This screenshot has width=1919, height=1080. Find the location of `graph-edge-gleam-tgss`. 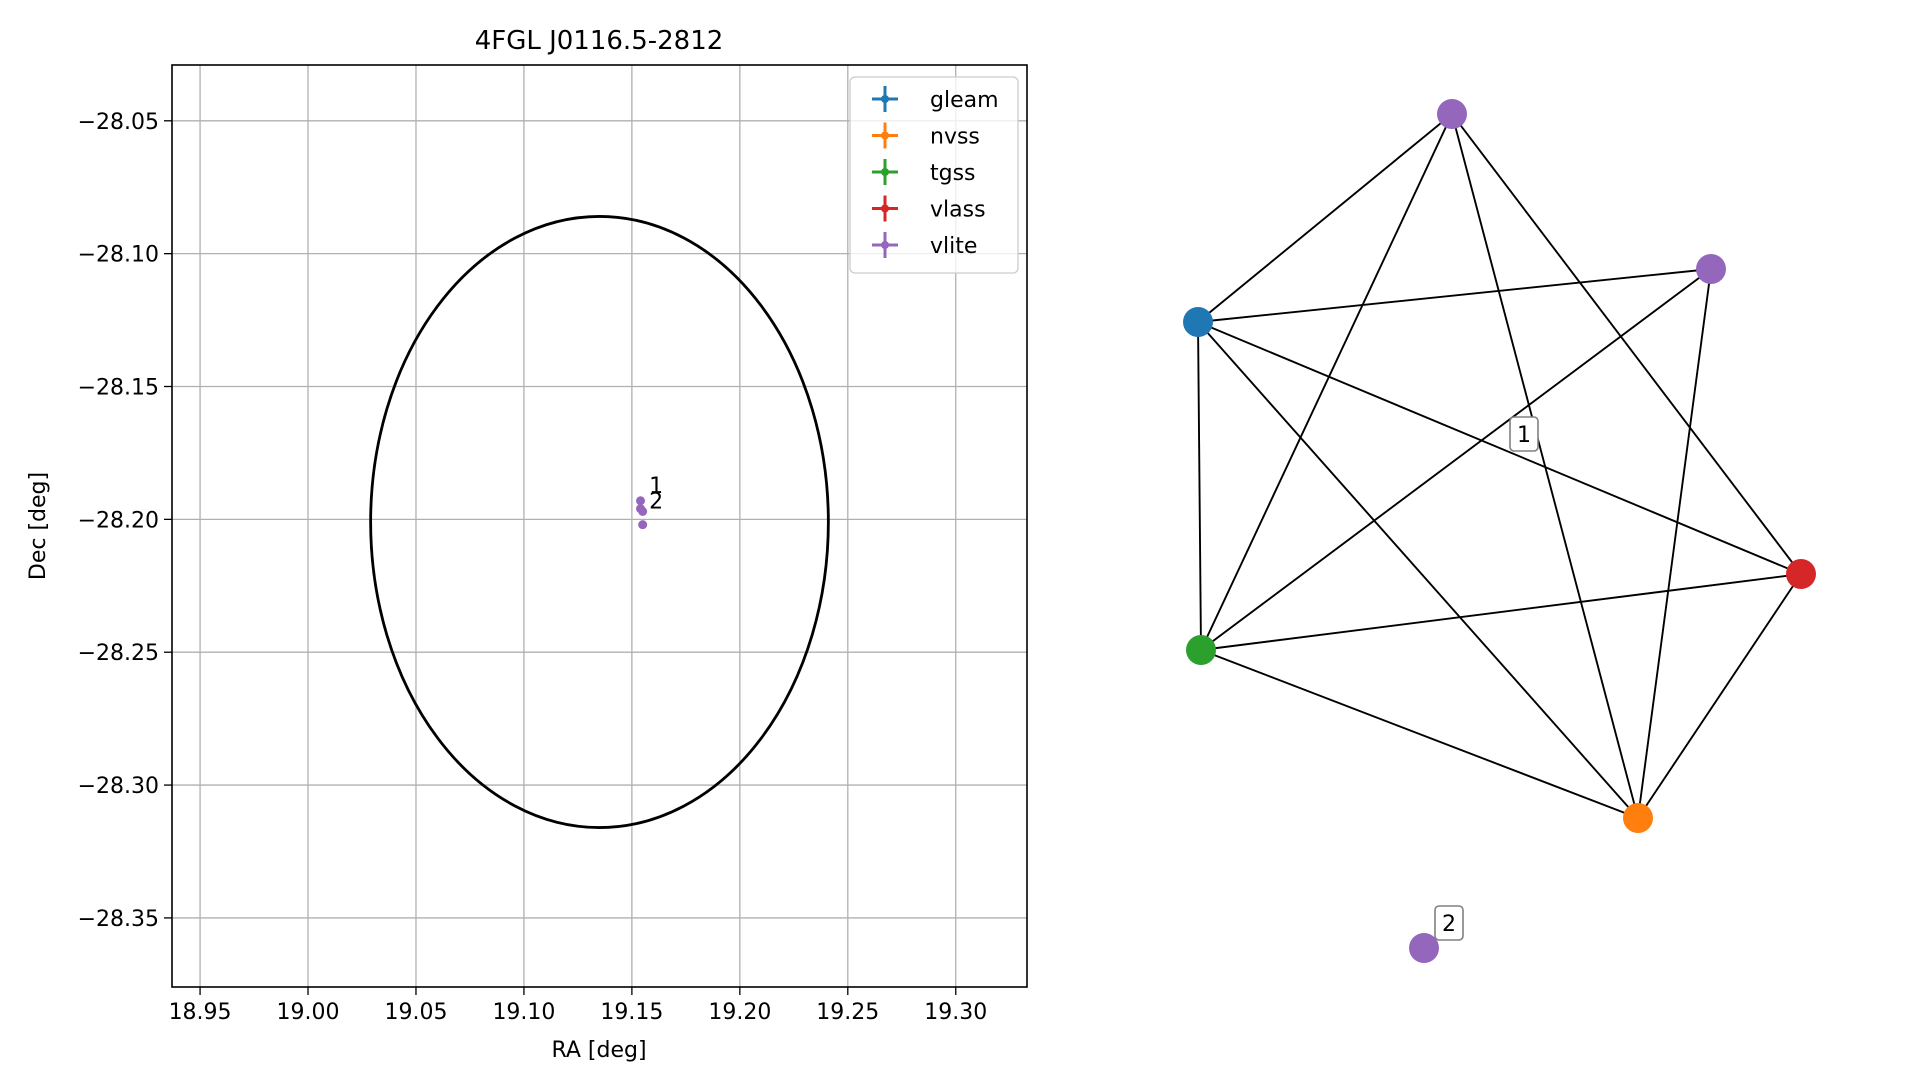

graph-edge-gleam-tgss is located at coordinates (1199, 486).